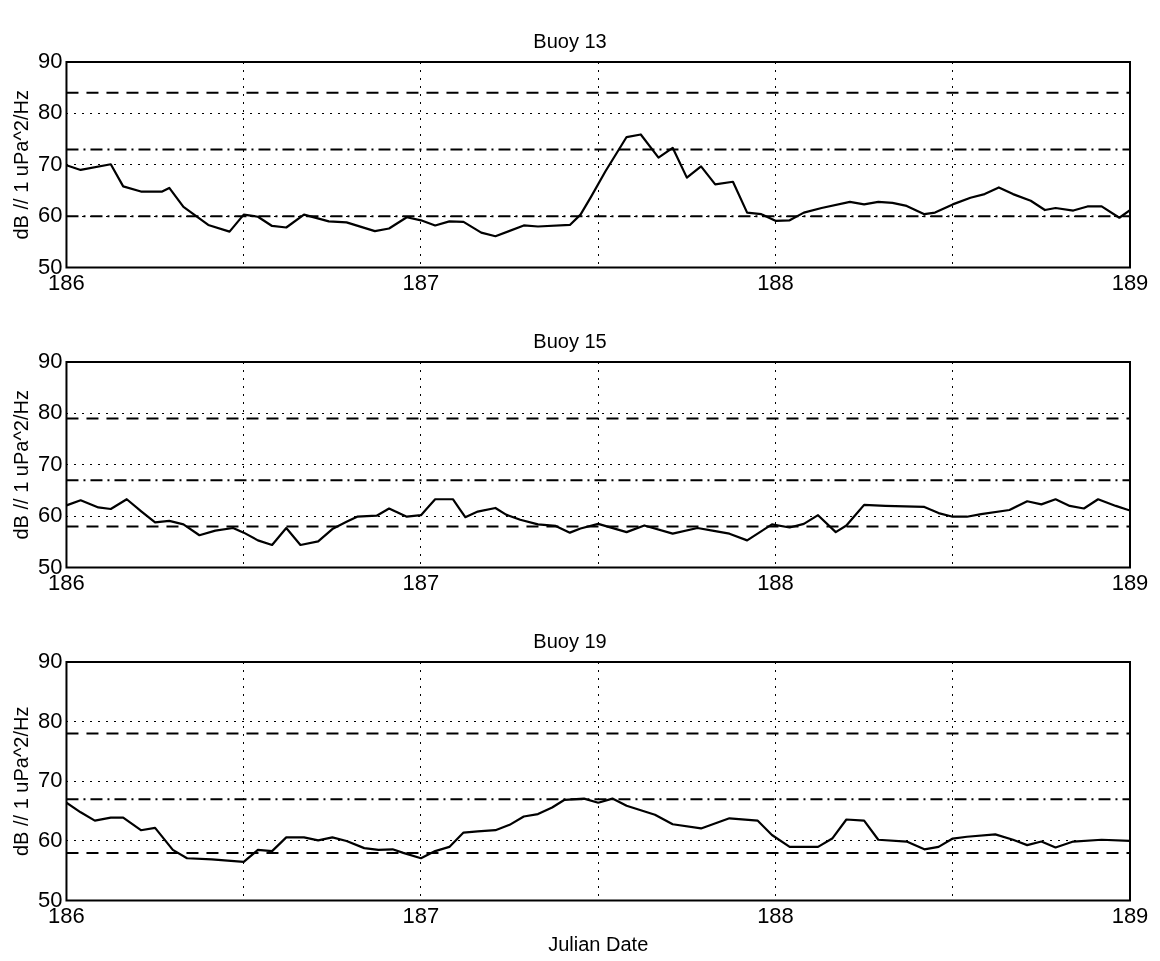 This screenshot has width=1160, height=961. What do you see at coordinates (598, 943) in the screenshot?
I see `x-axis-title: Julian Date` at bounding box center [598, 943].